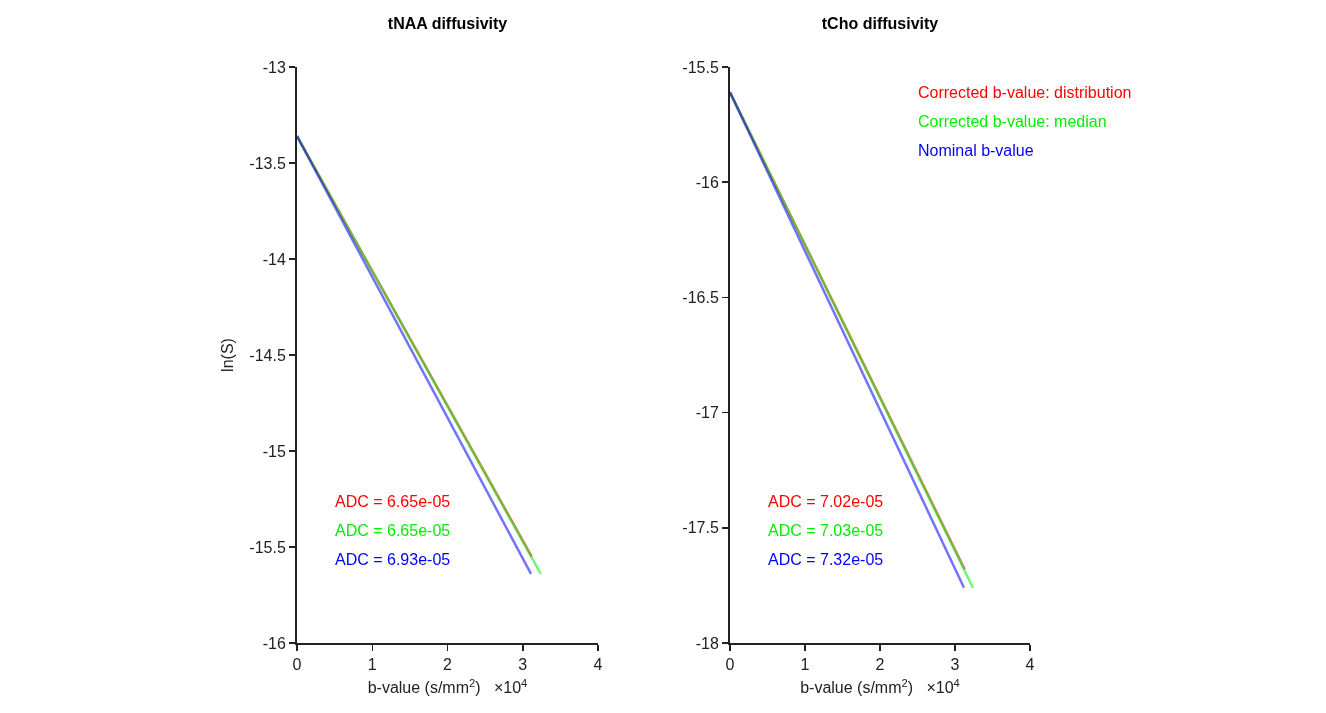 The height and width of the screenshot is (713, 1326). What do you see at coordinates (227, 355) in the screenshot?
I see `y-axis-title: ln(S)` at bounding box center [227, 355].